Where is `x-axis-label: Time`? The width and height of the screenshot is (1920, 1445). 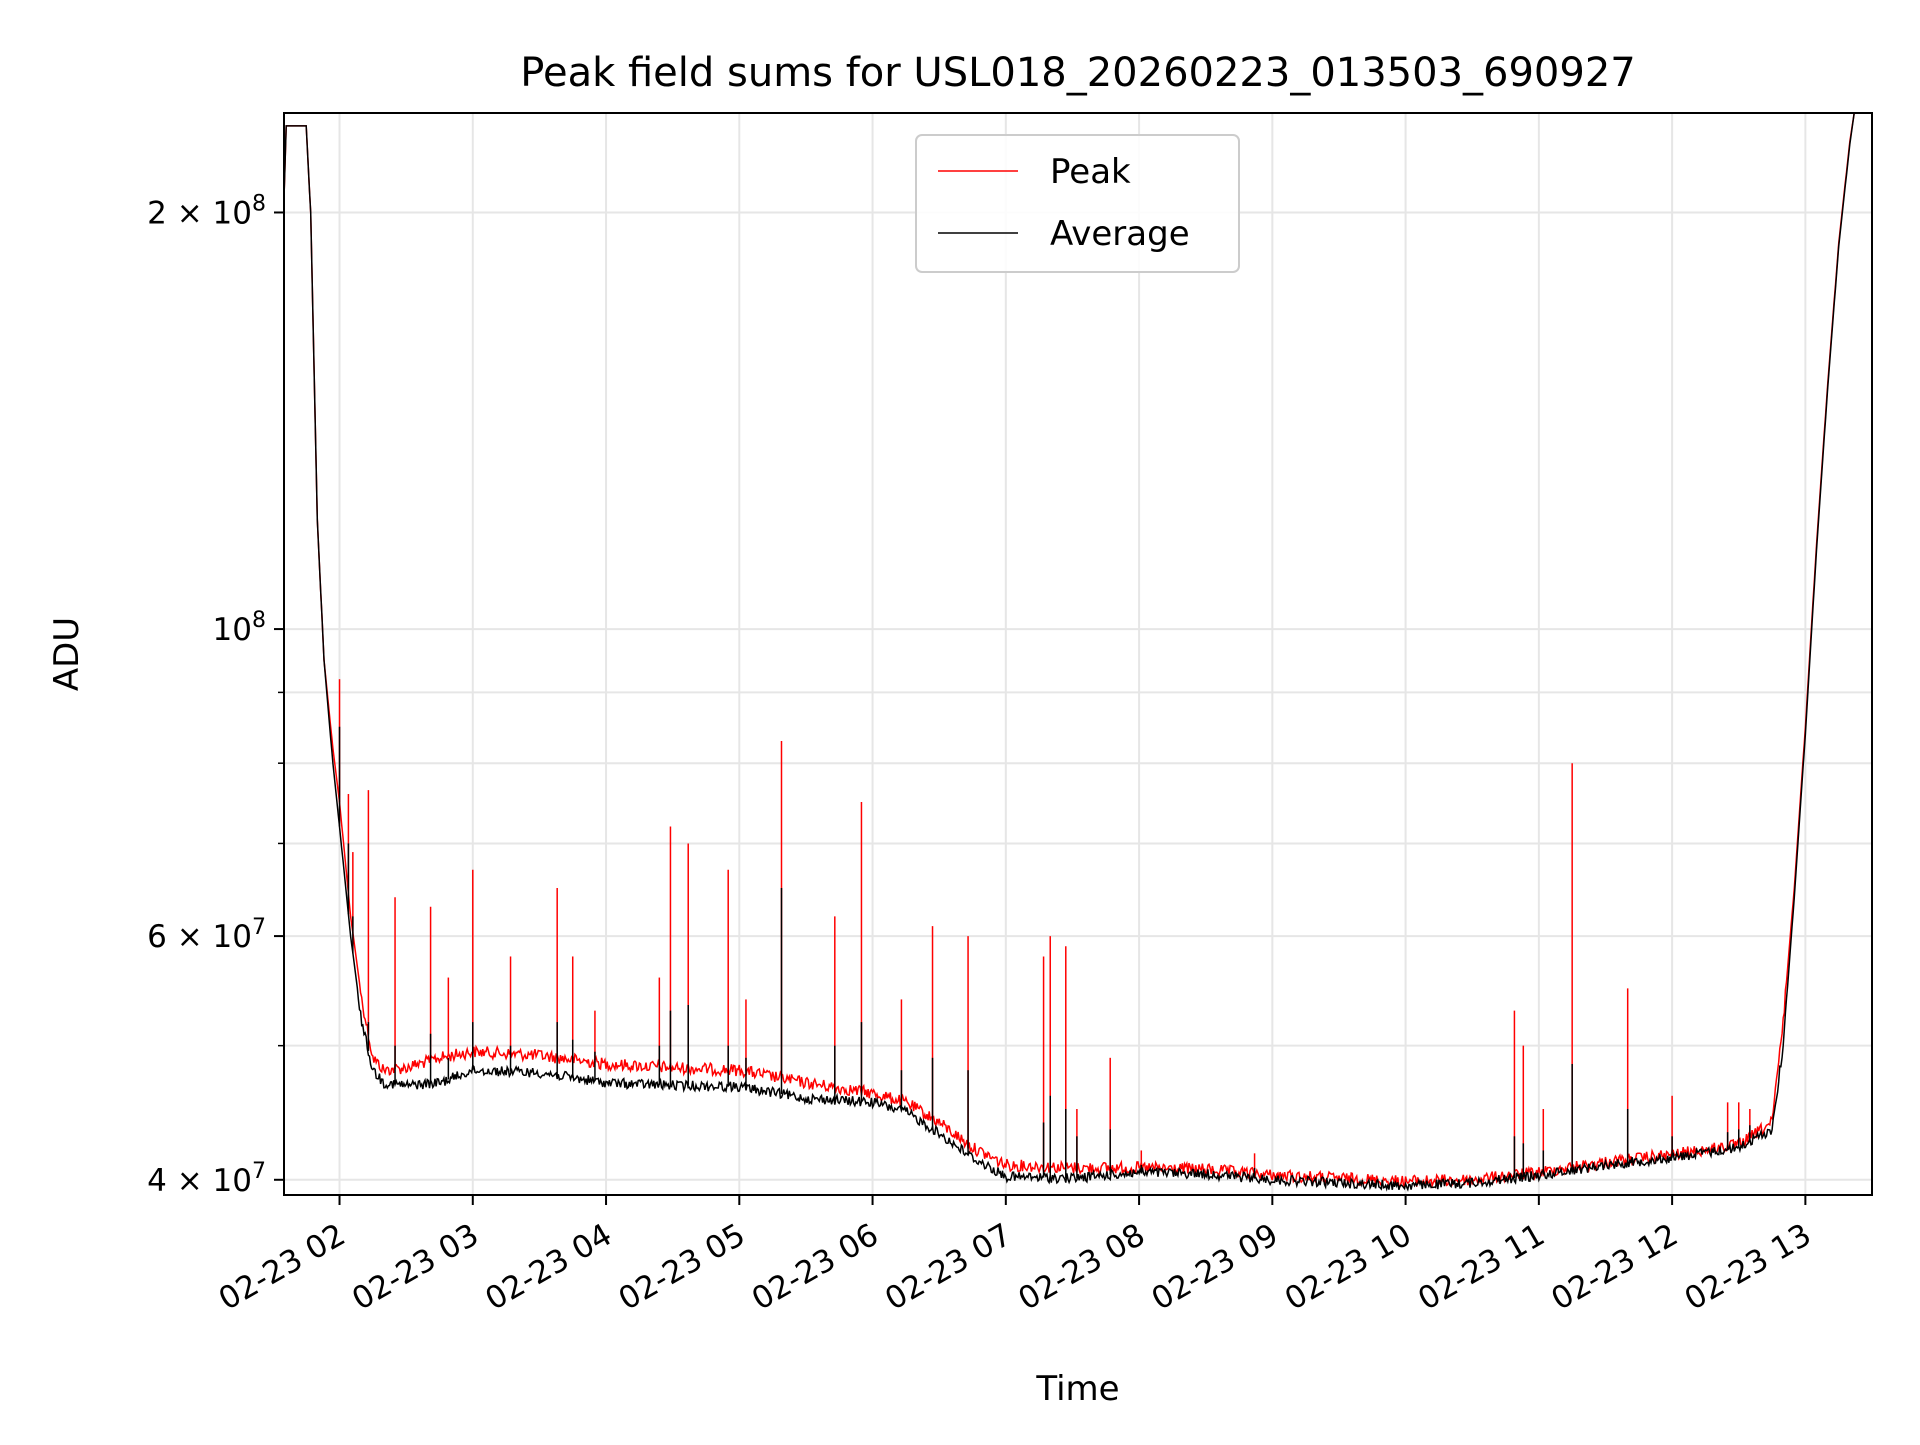
x-axis-label: Time is located at coordinates (1077, 1389).